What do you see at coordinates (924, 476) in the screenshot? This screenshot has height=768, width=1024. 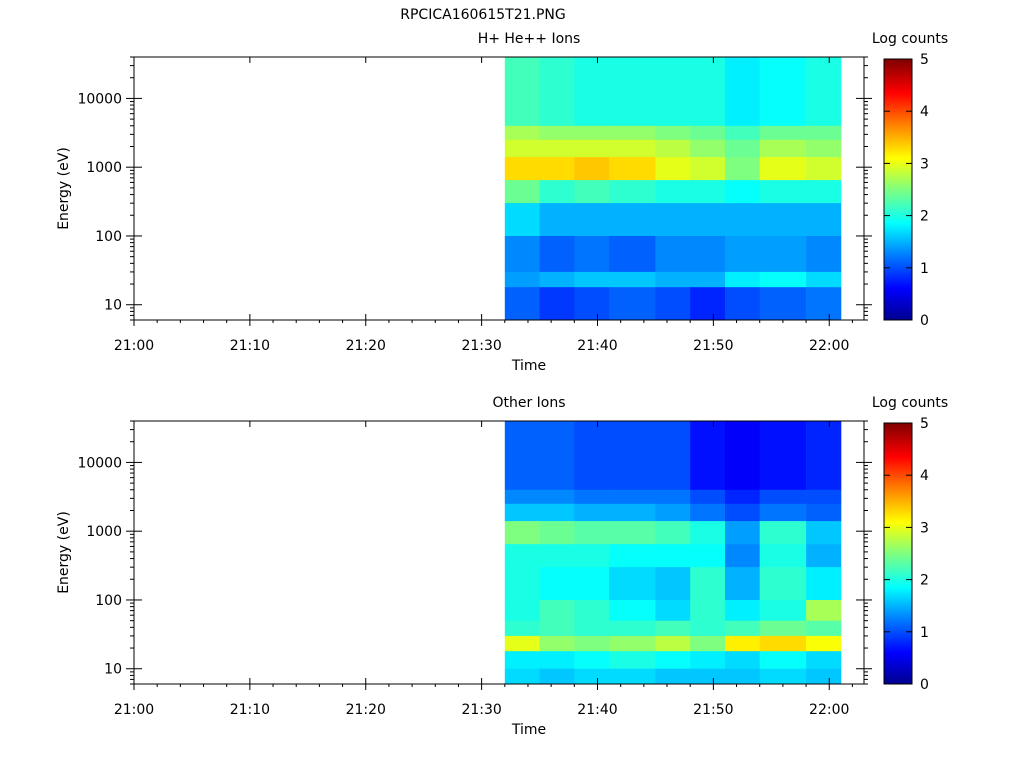 I see `colorbar-tick-label: 4` at bounding box center [924, 476].